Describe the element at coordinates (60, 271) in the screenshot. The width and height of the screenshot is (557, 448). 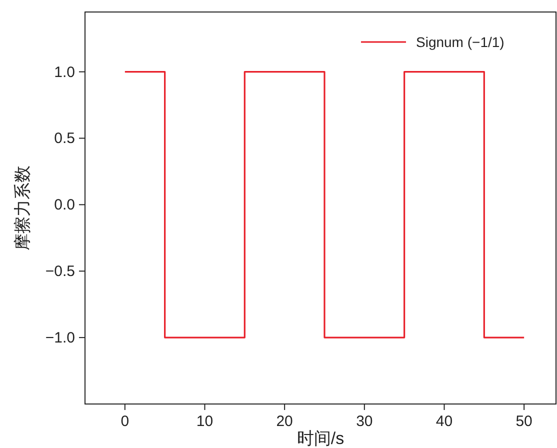
I see `y-tick-label: −0.5` at that location.